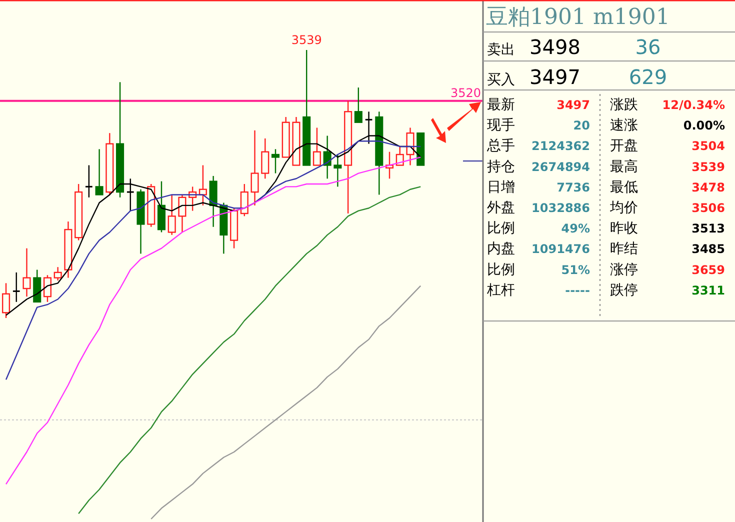 The width and height of the screenshot is (735, 522). Describe the element at coordinates (708, 167) in the screenshot. I see `text: 3539` at that location.